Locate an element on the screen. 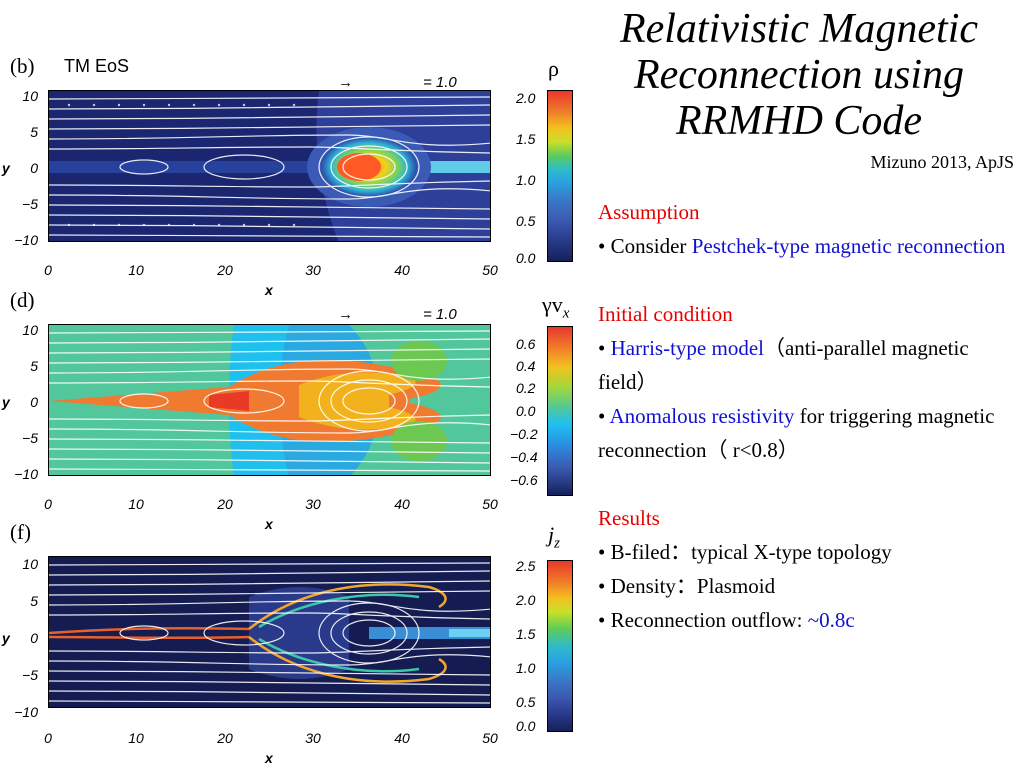 This screenshot has height=768, width=1024. colorbar-tick: 2.5 is located at coordinates (526, 566).